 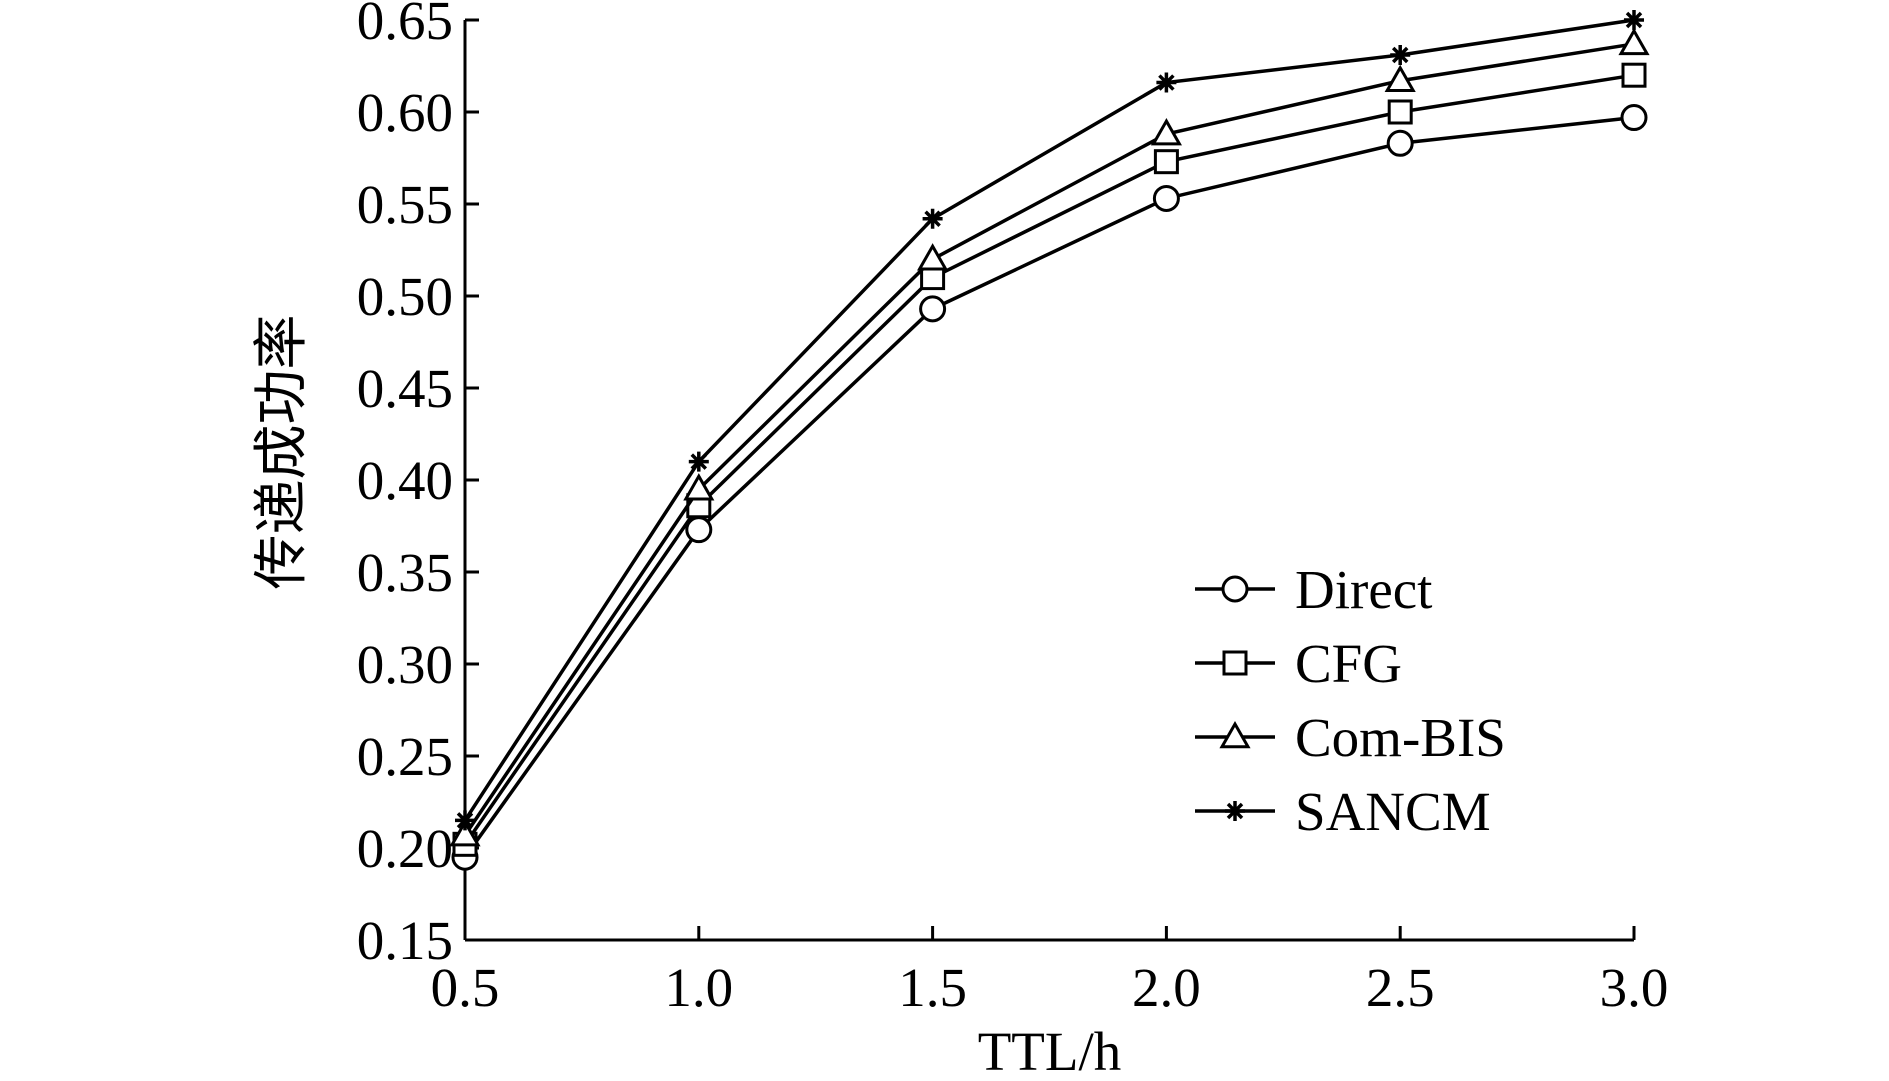 I want to click on legend-item-sancm: SANCM, so click(x=1343, y=811).